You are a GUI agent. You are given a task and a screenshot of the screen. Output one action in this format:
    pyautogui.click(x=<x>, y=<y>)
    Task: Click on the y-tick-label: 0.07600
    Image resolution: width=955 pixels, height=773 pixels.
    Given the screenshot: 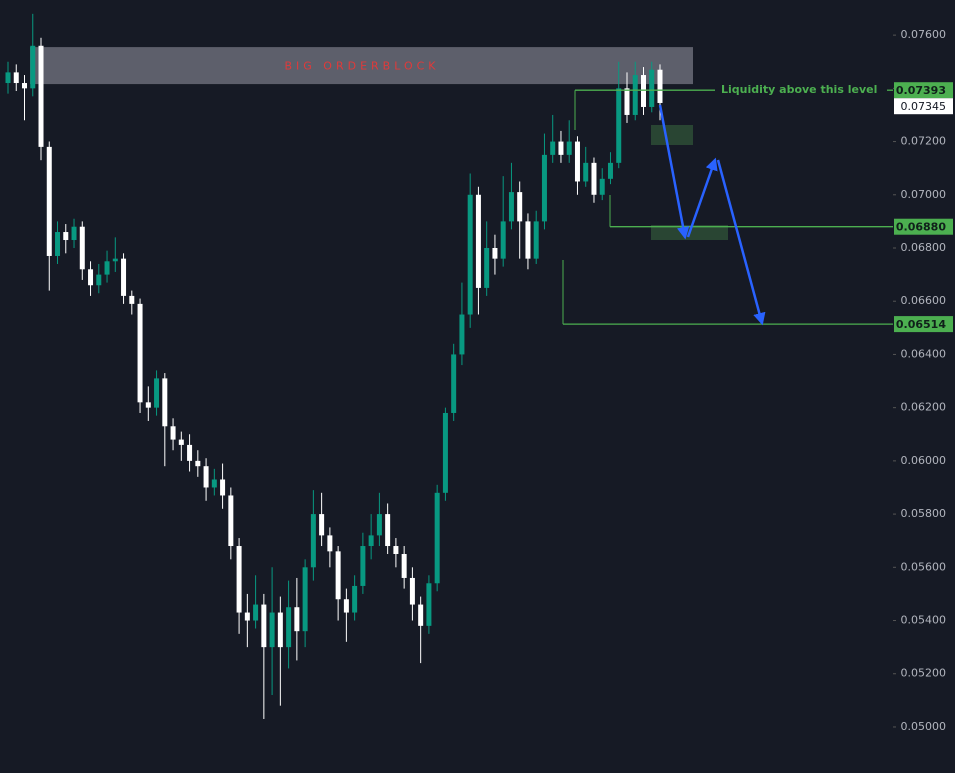 What is the action you would take?
    pyautogui.click(x=924, y=34)
    